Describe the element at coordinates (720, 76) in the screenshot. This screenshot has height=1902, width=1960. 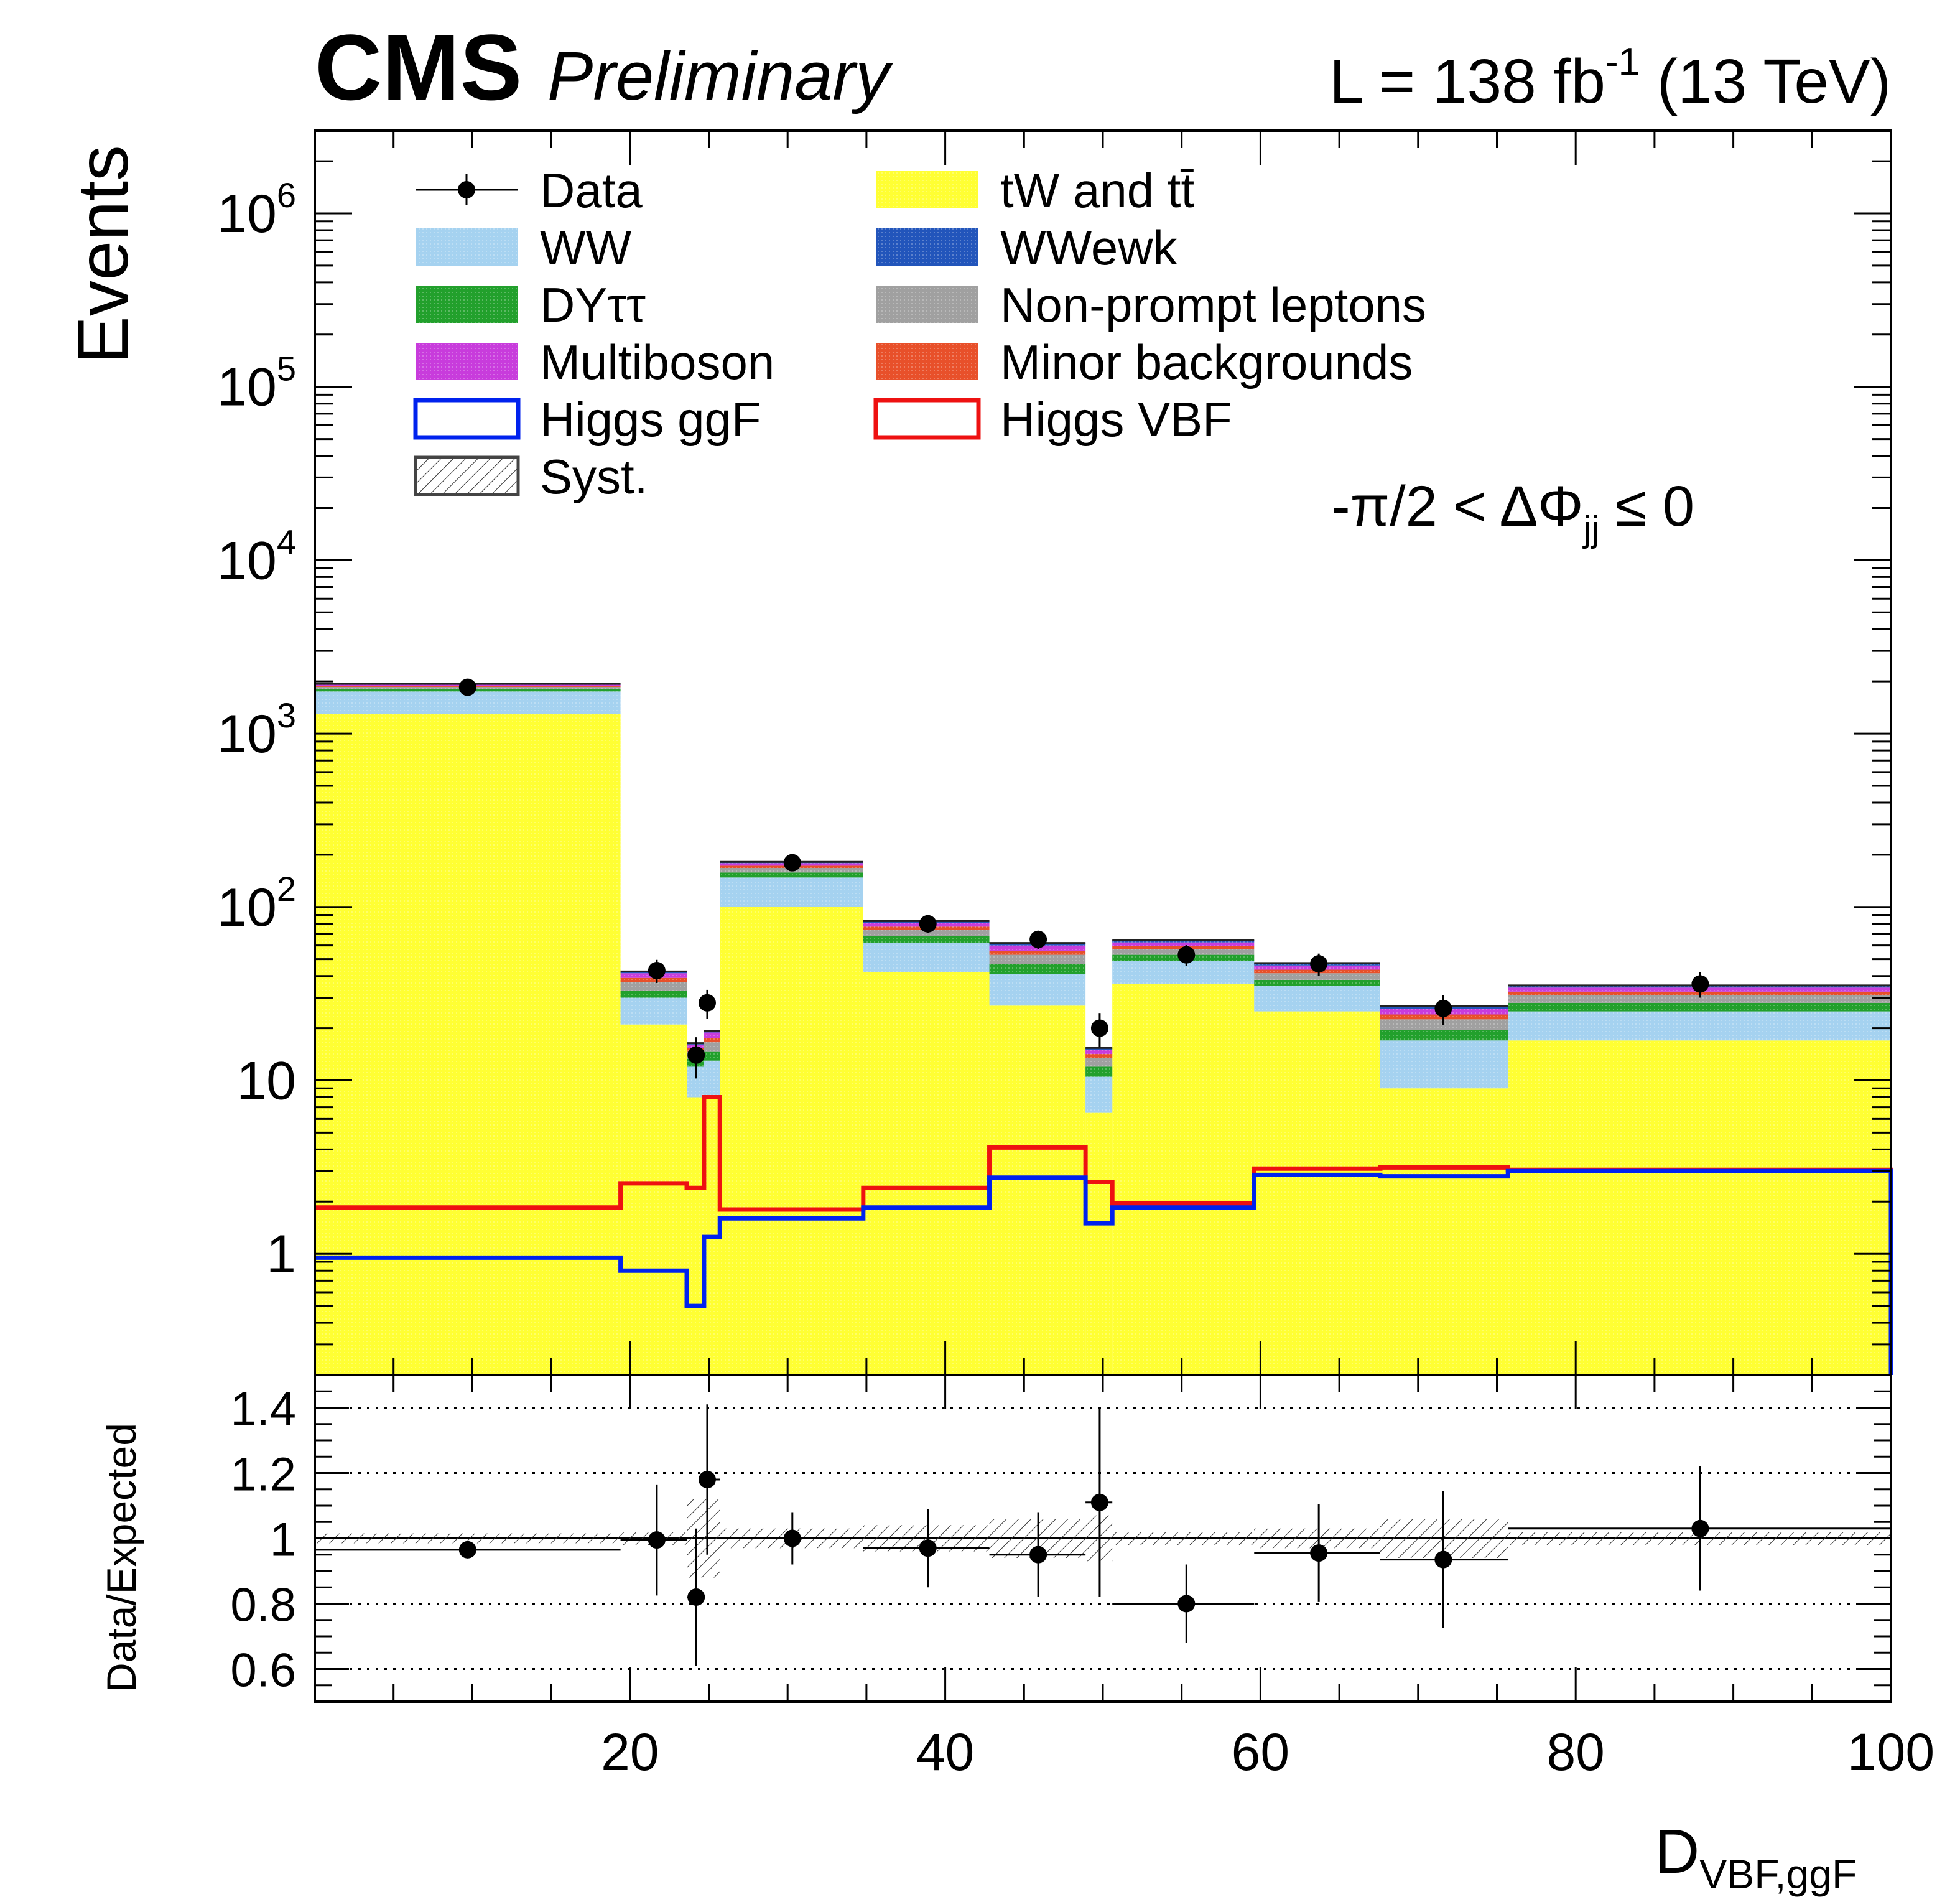
I see `preliminary-label: Preliminary` at that location.